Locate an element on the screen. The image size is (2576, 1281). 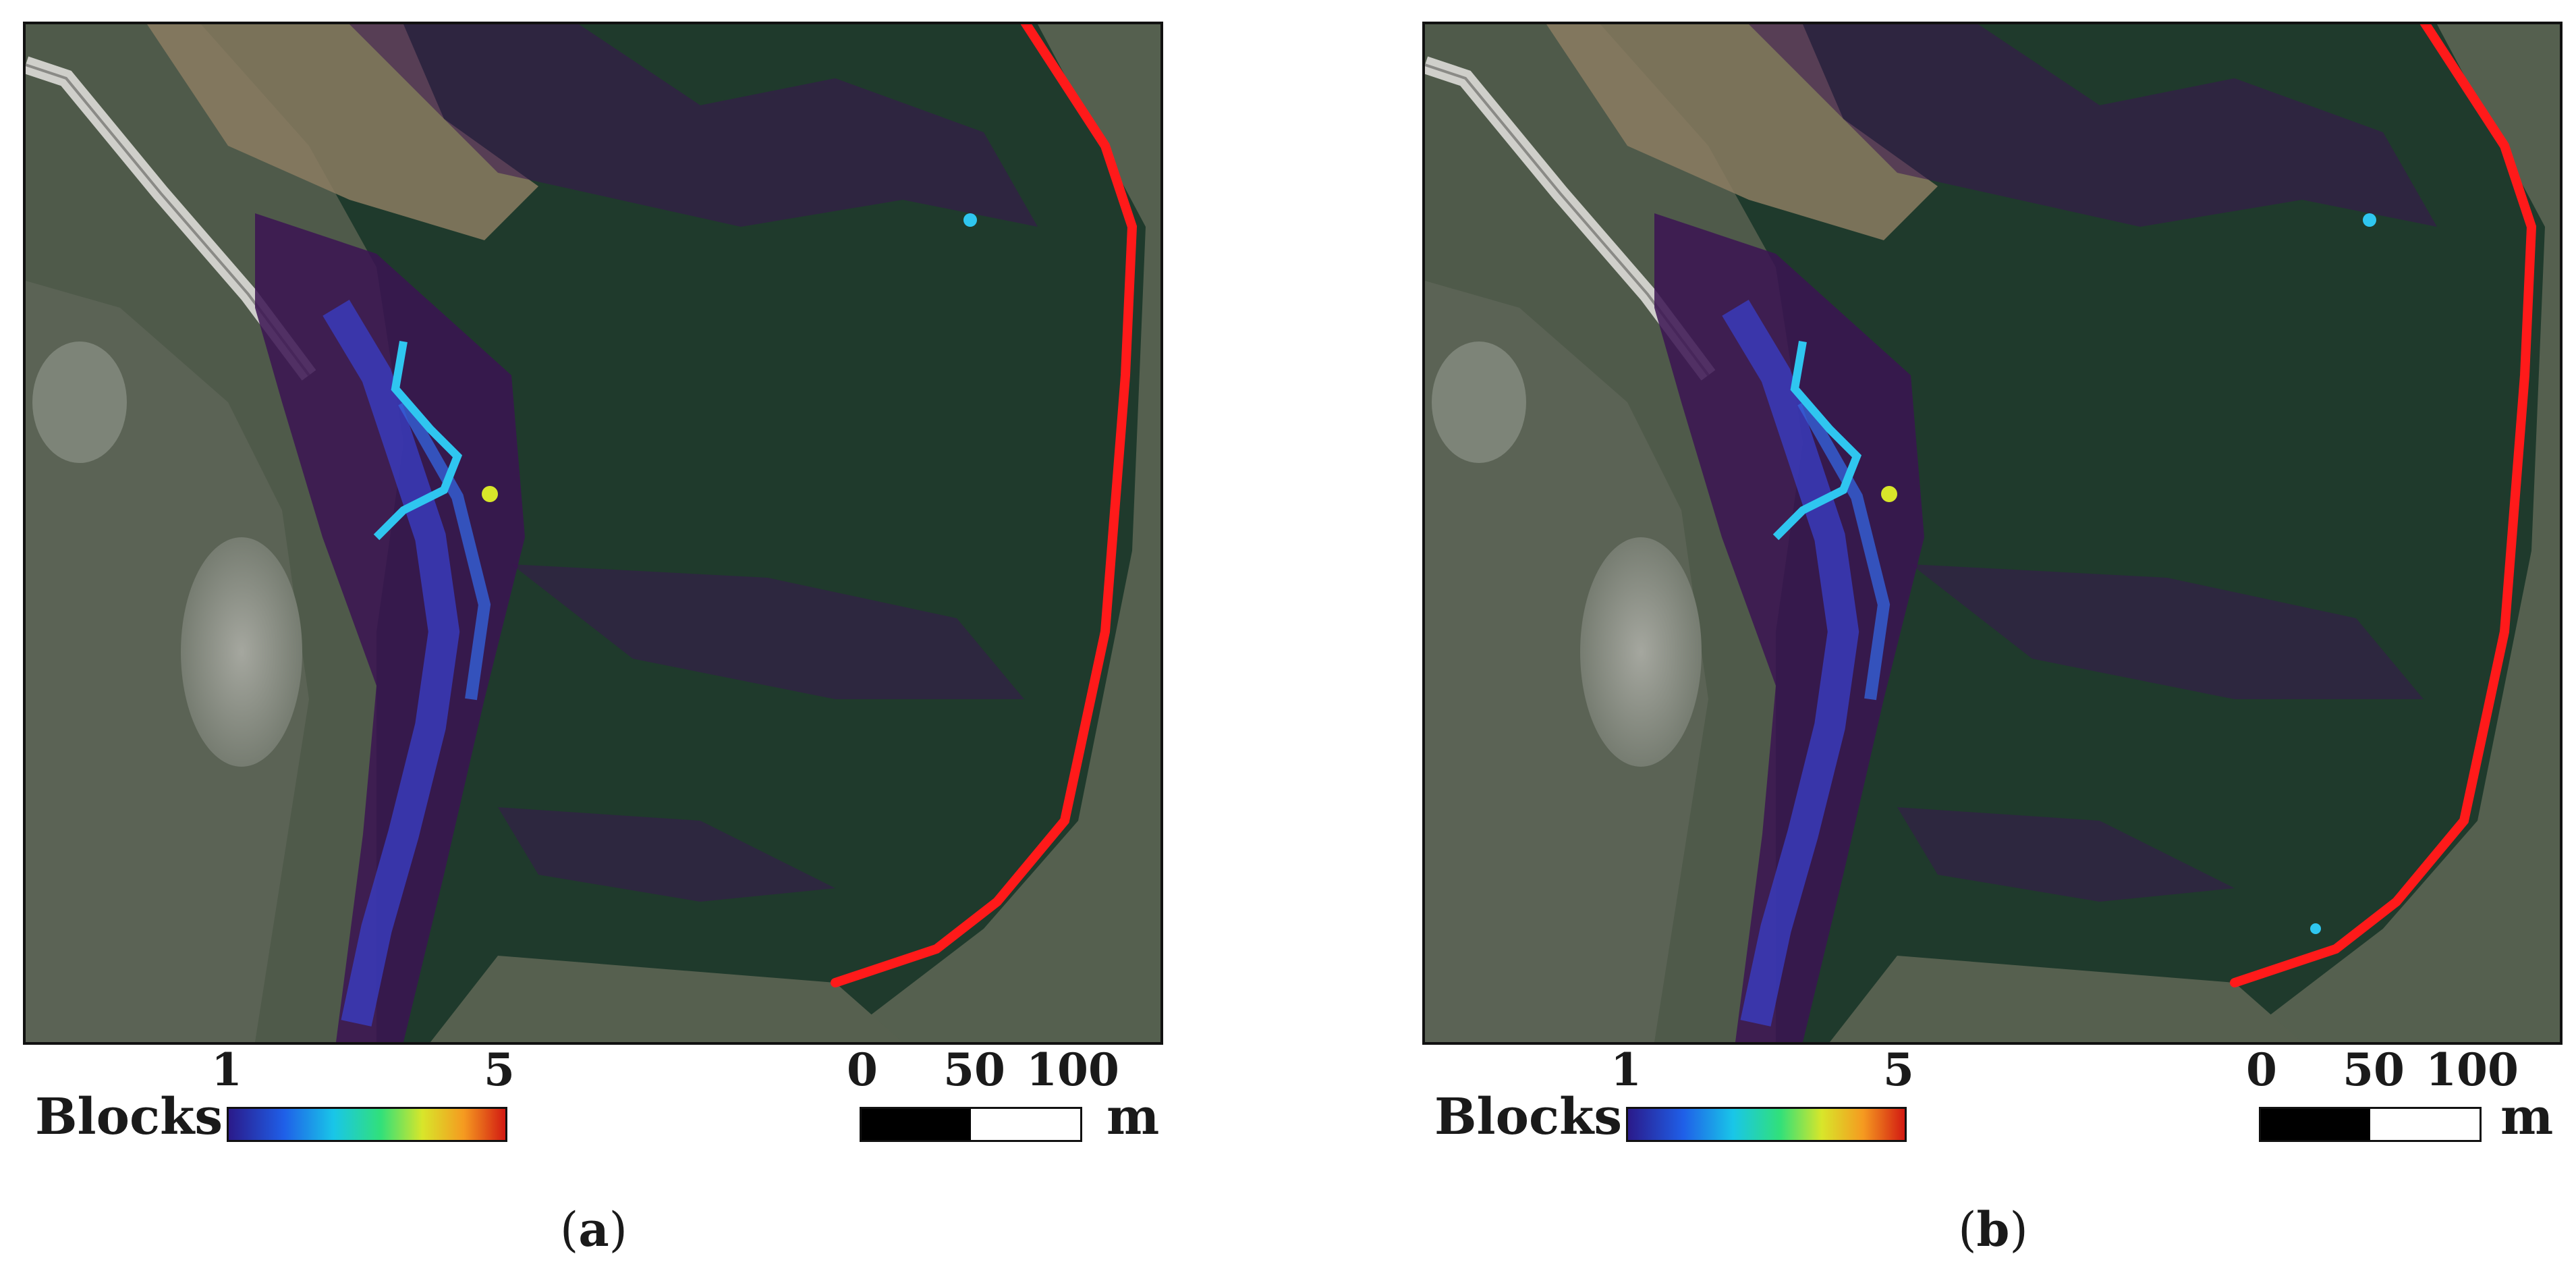
colorbar-max-label-b: 5 is located at coordinates (1898, 1069).